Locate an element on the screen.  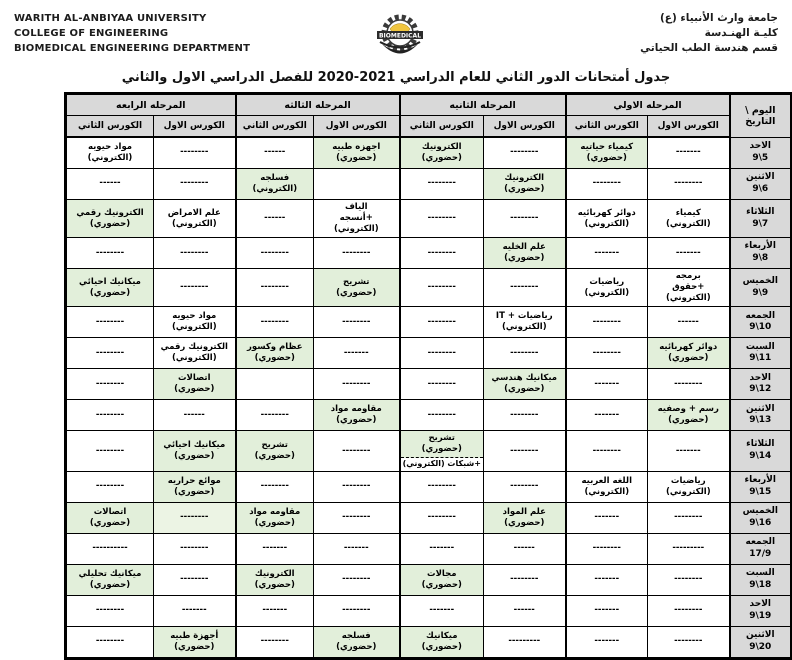
exam-cell: فسلجه (الكتروني) is located at coordinates (274, 184).